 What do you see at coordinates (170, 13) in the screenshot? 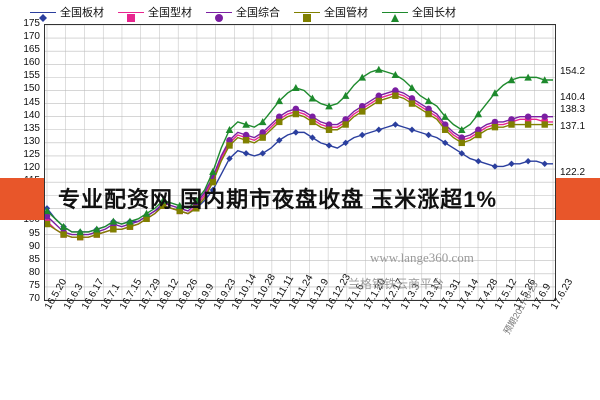
I see `legend-label: 全国型材` at bounding box center [170, 13].